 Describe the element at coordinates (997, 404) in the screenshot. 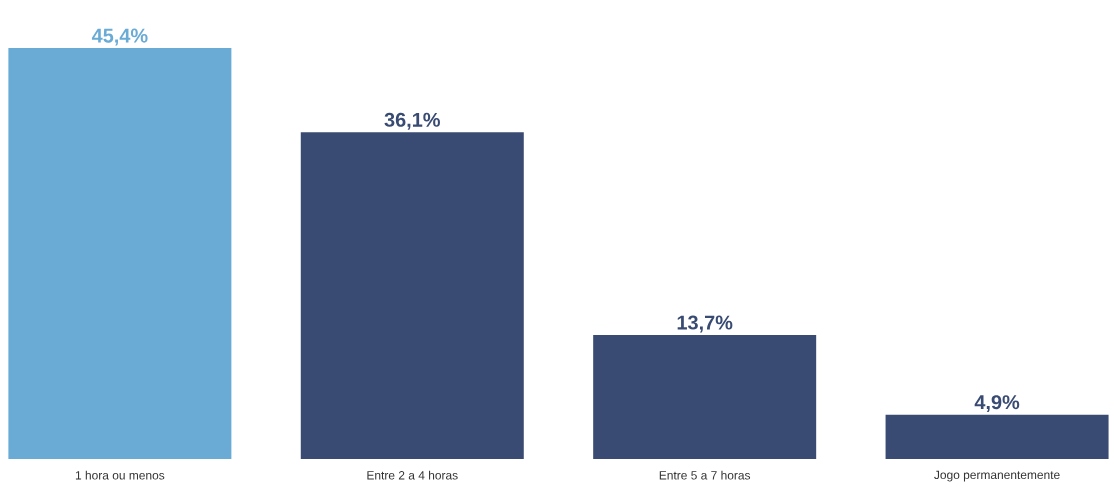

I see `data-label: 4,9%` at that location.